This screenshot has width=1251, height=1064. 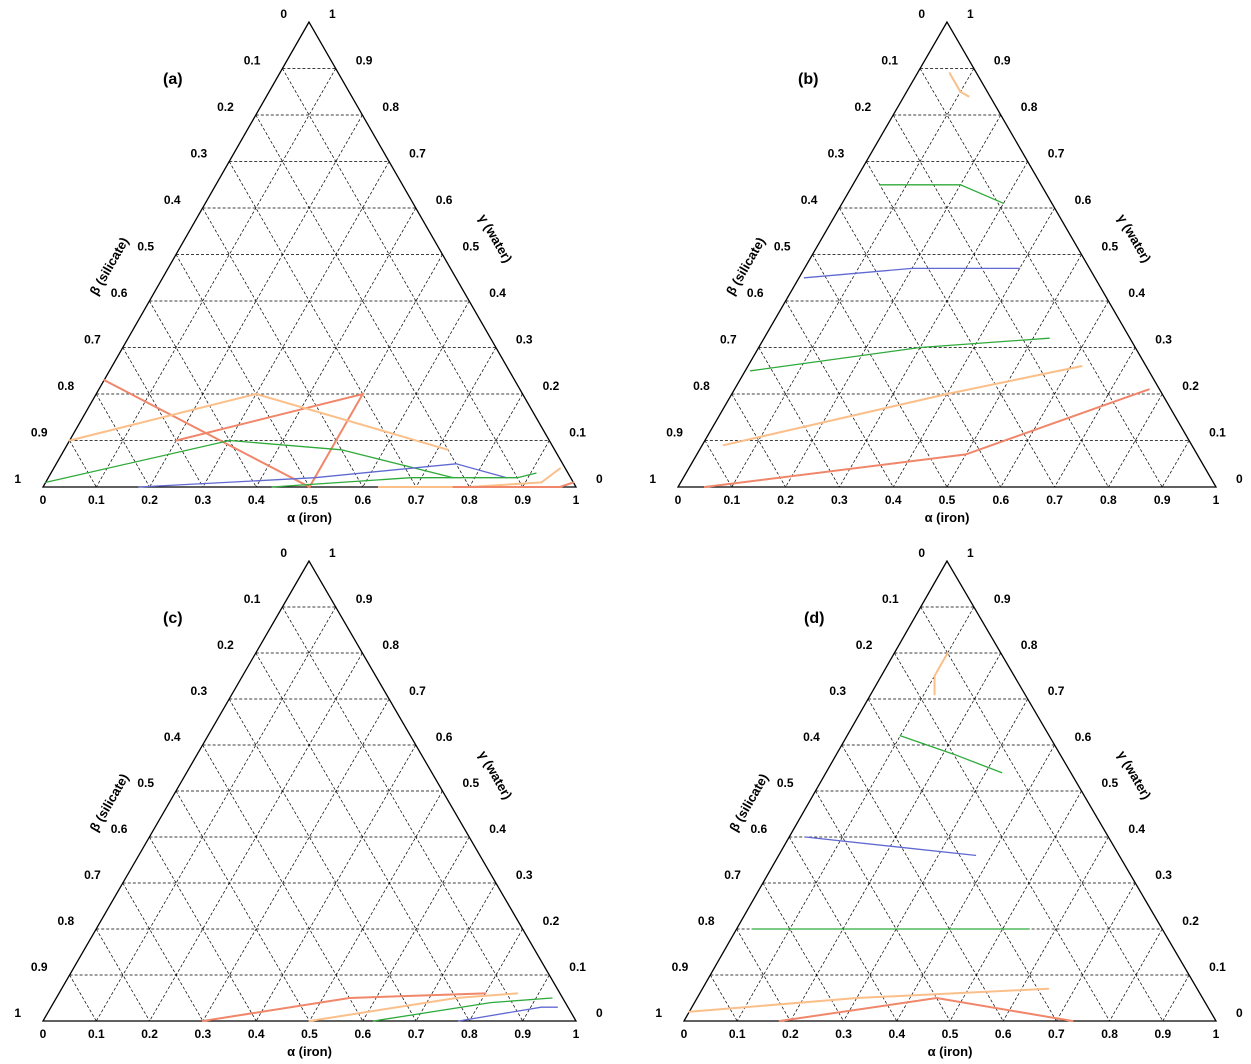 What do you see at coordinates (469, 500) in the screenshot?
I see `alpha-tick-label: 0.8` at bounding box center [469, 500].